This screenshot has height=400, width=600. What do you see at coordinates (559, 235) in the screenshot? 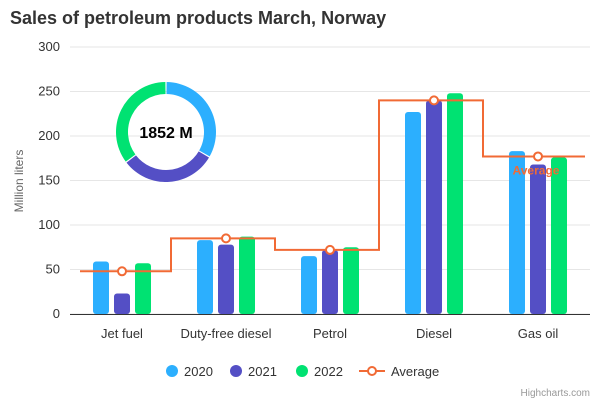
I see `bar-gas-oil-2022` at bounding box center [559, 235].